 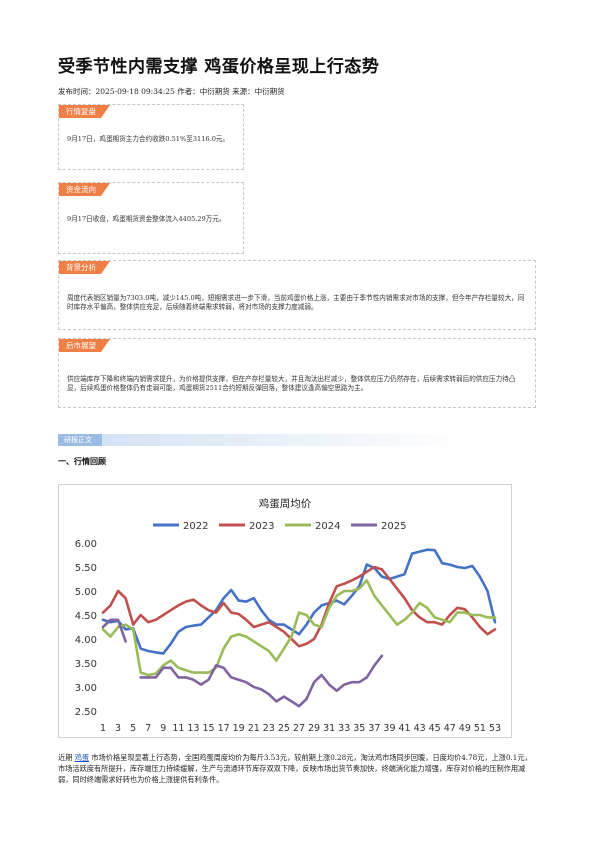 I want to click on x-tick-label: 47, so click(x=450, y=728).